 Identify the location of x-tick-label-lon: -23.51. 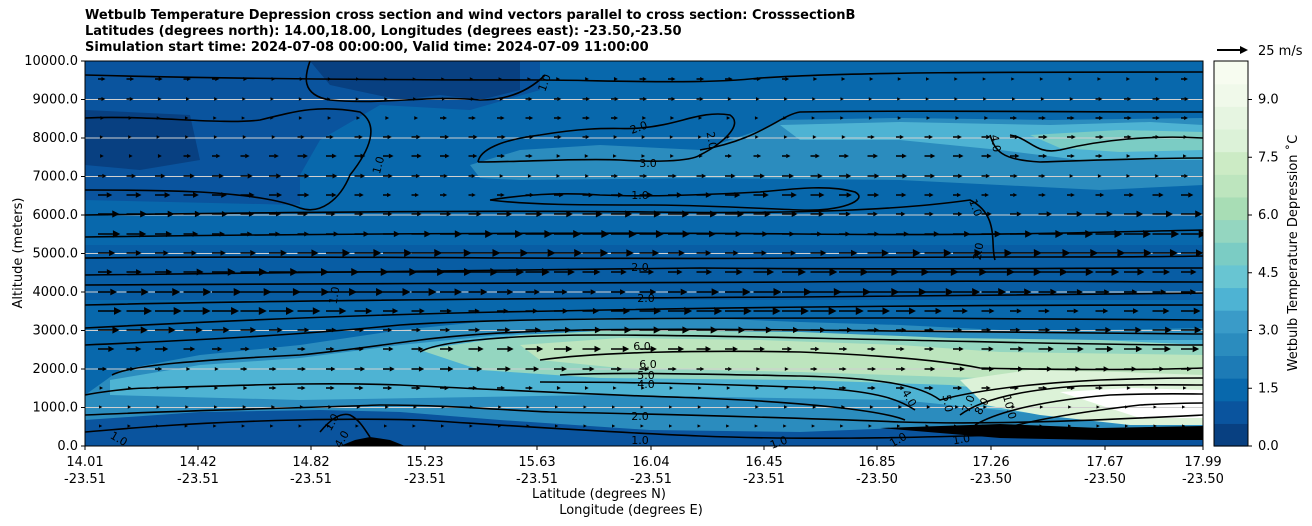
(651, 479).